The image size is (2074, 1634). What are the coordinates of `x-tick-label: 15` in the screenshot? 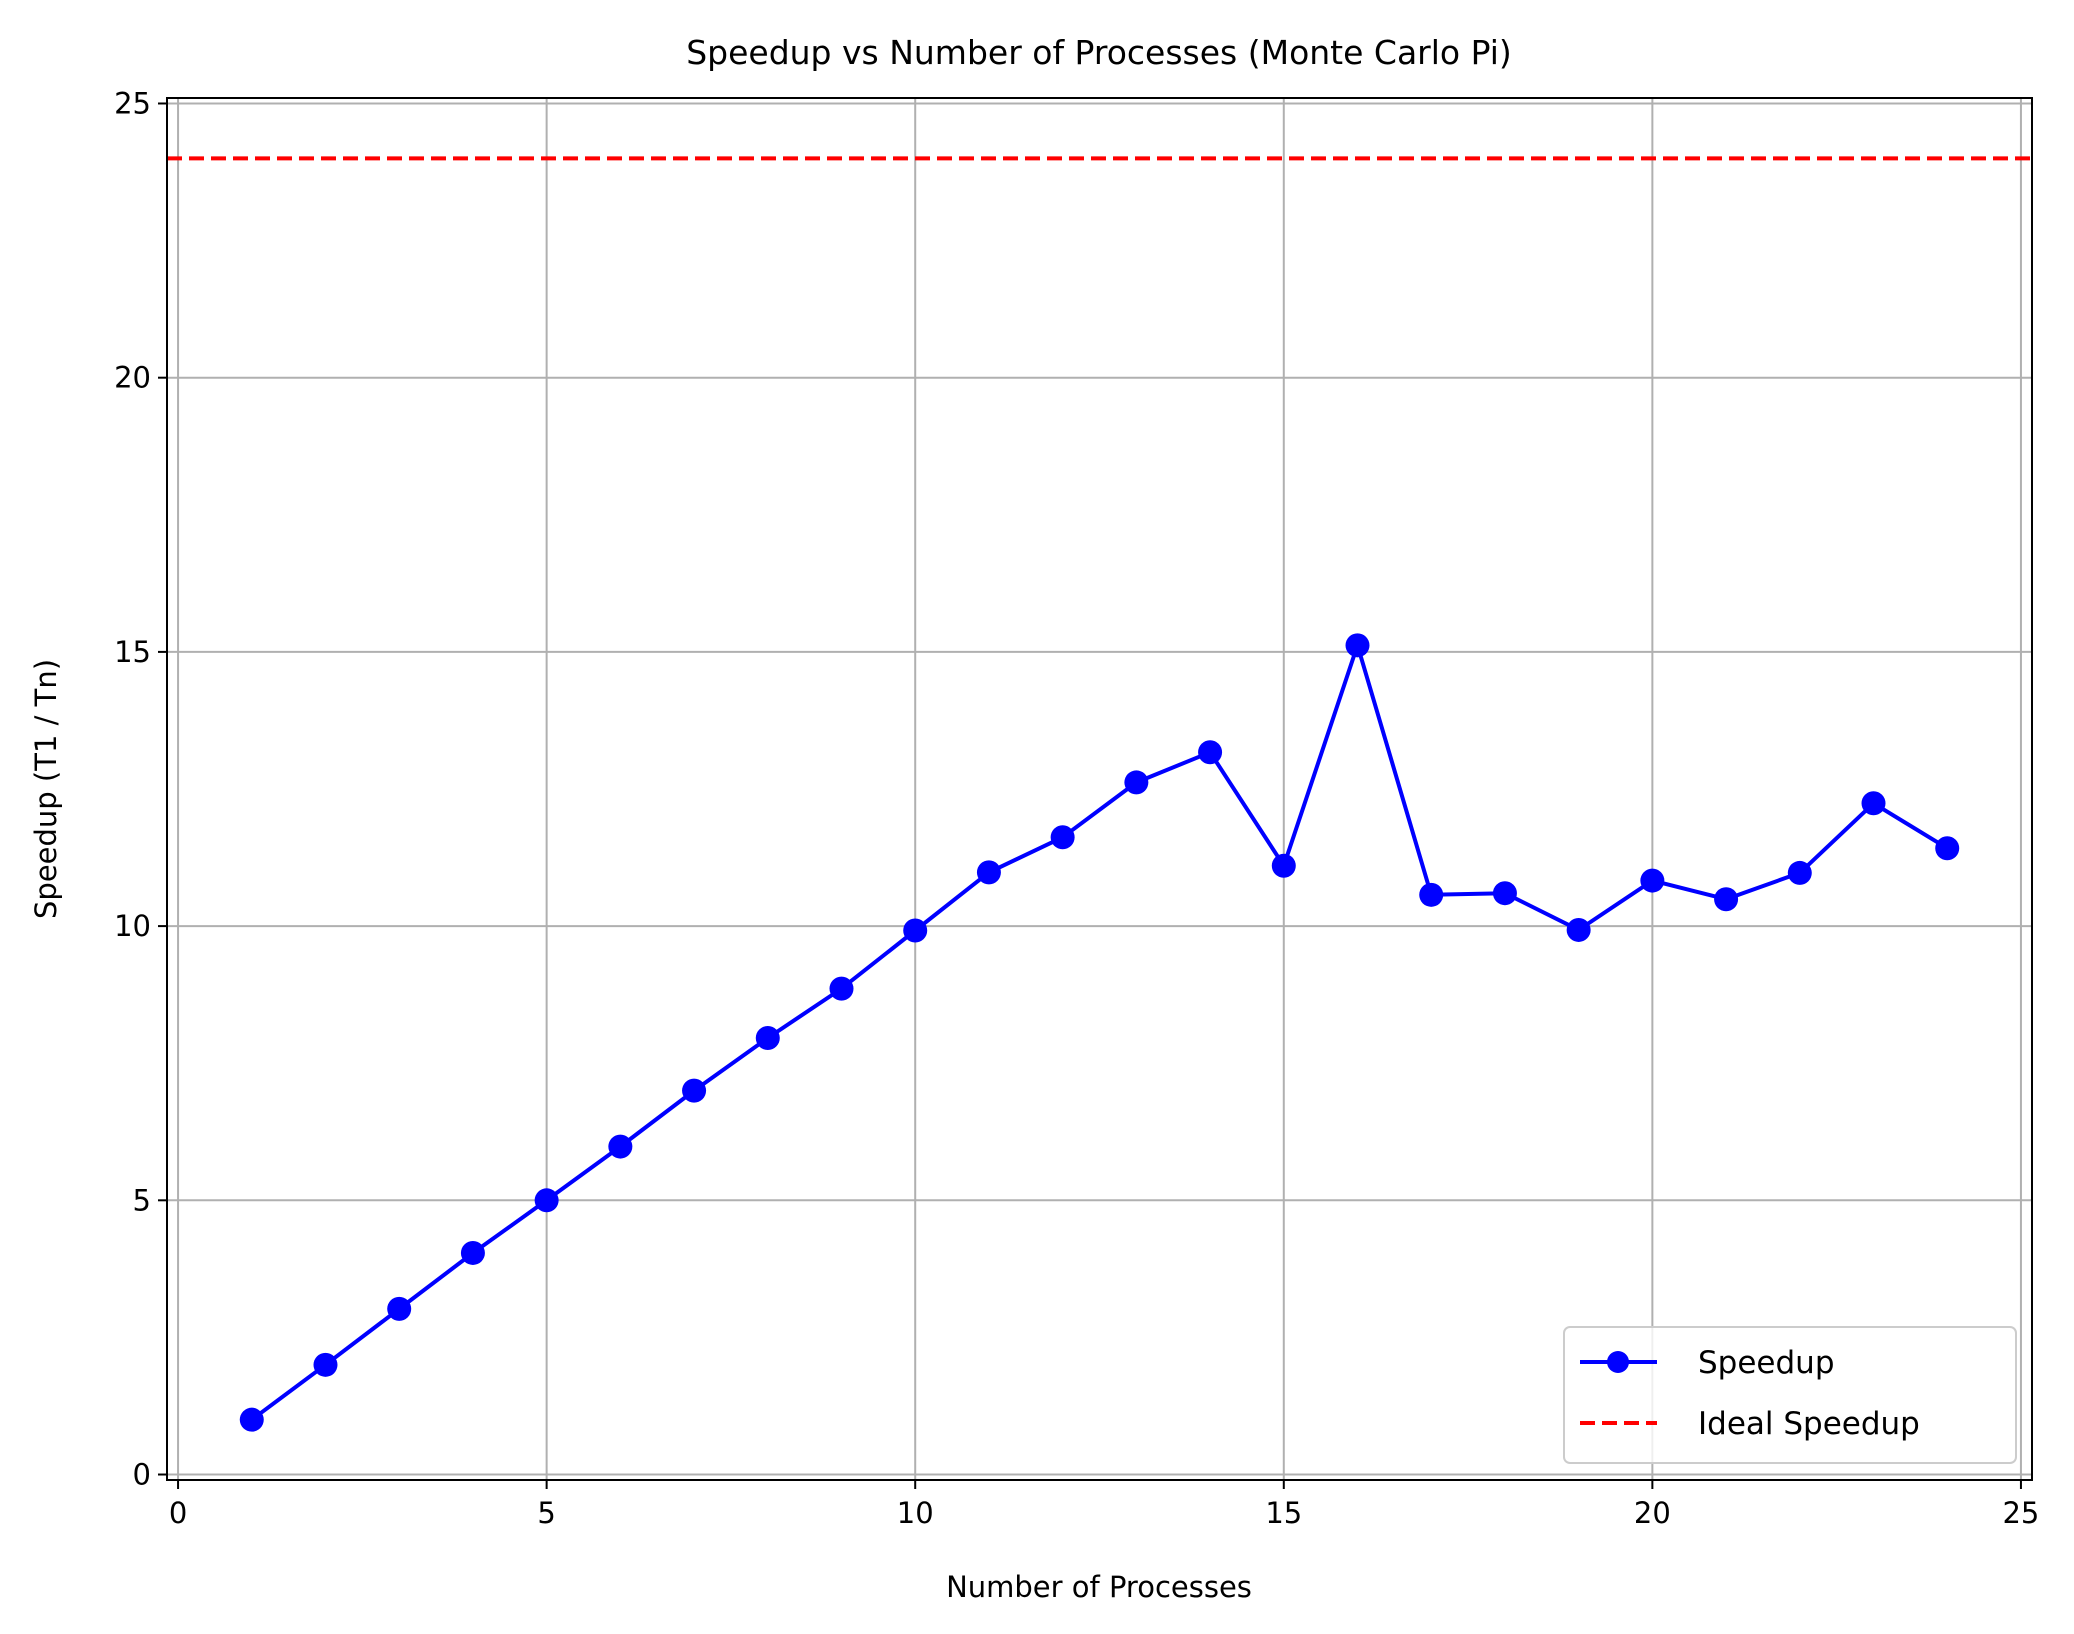 It's located at (1283, 1513).